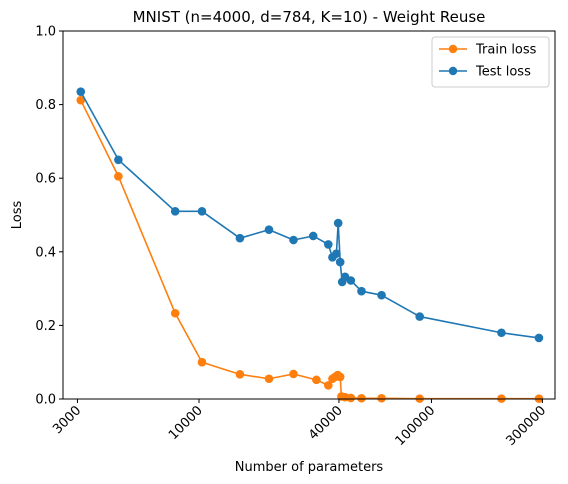  What do you see at coordinates (490, 62) in the screenshot?
I see `legend: Train loss Test loss` at bounding box center [490, 62].